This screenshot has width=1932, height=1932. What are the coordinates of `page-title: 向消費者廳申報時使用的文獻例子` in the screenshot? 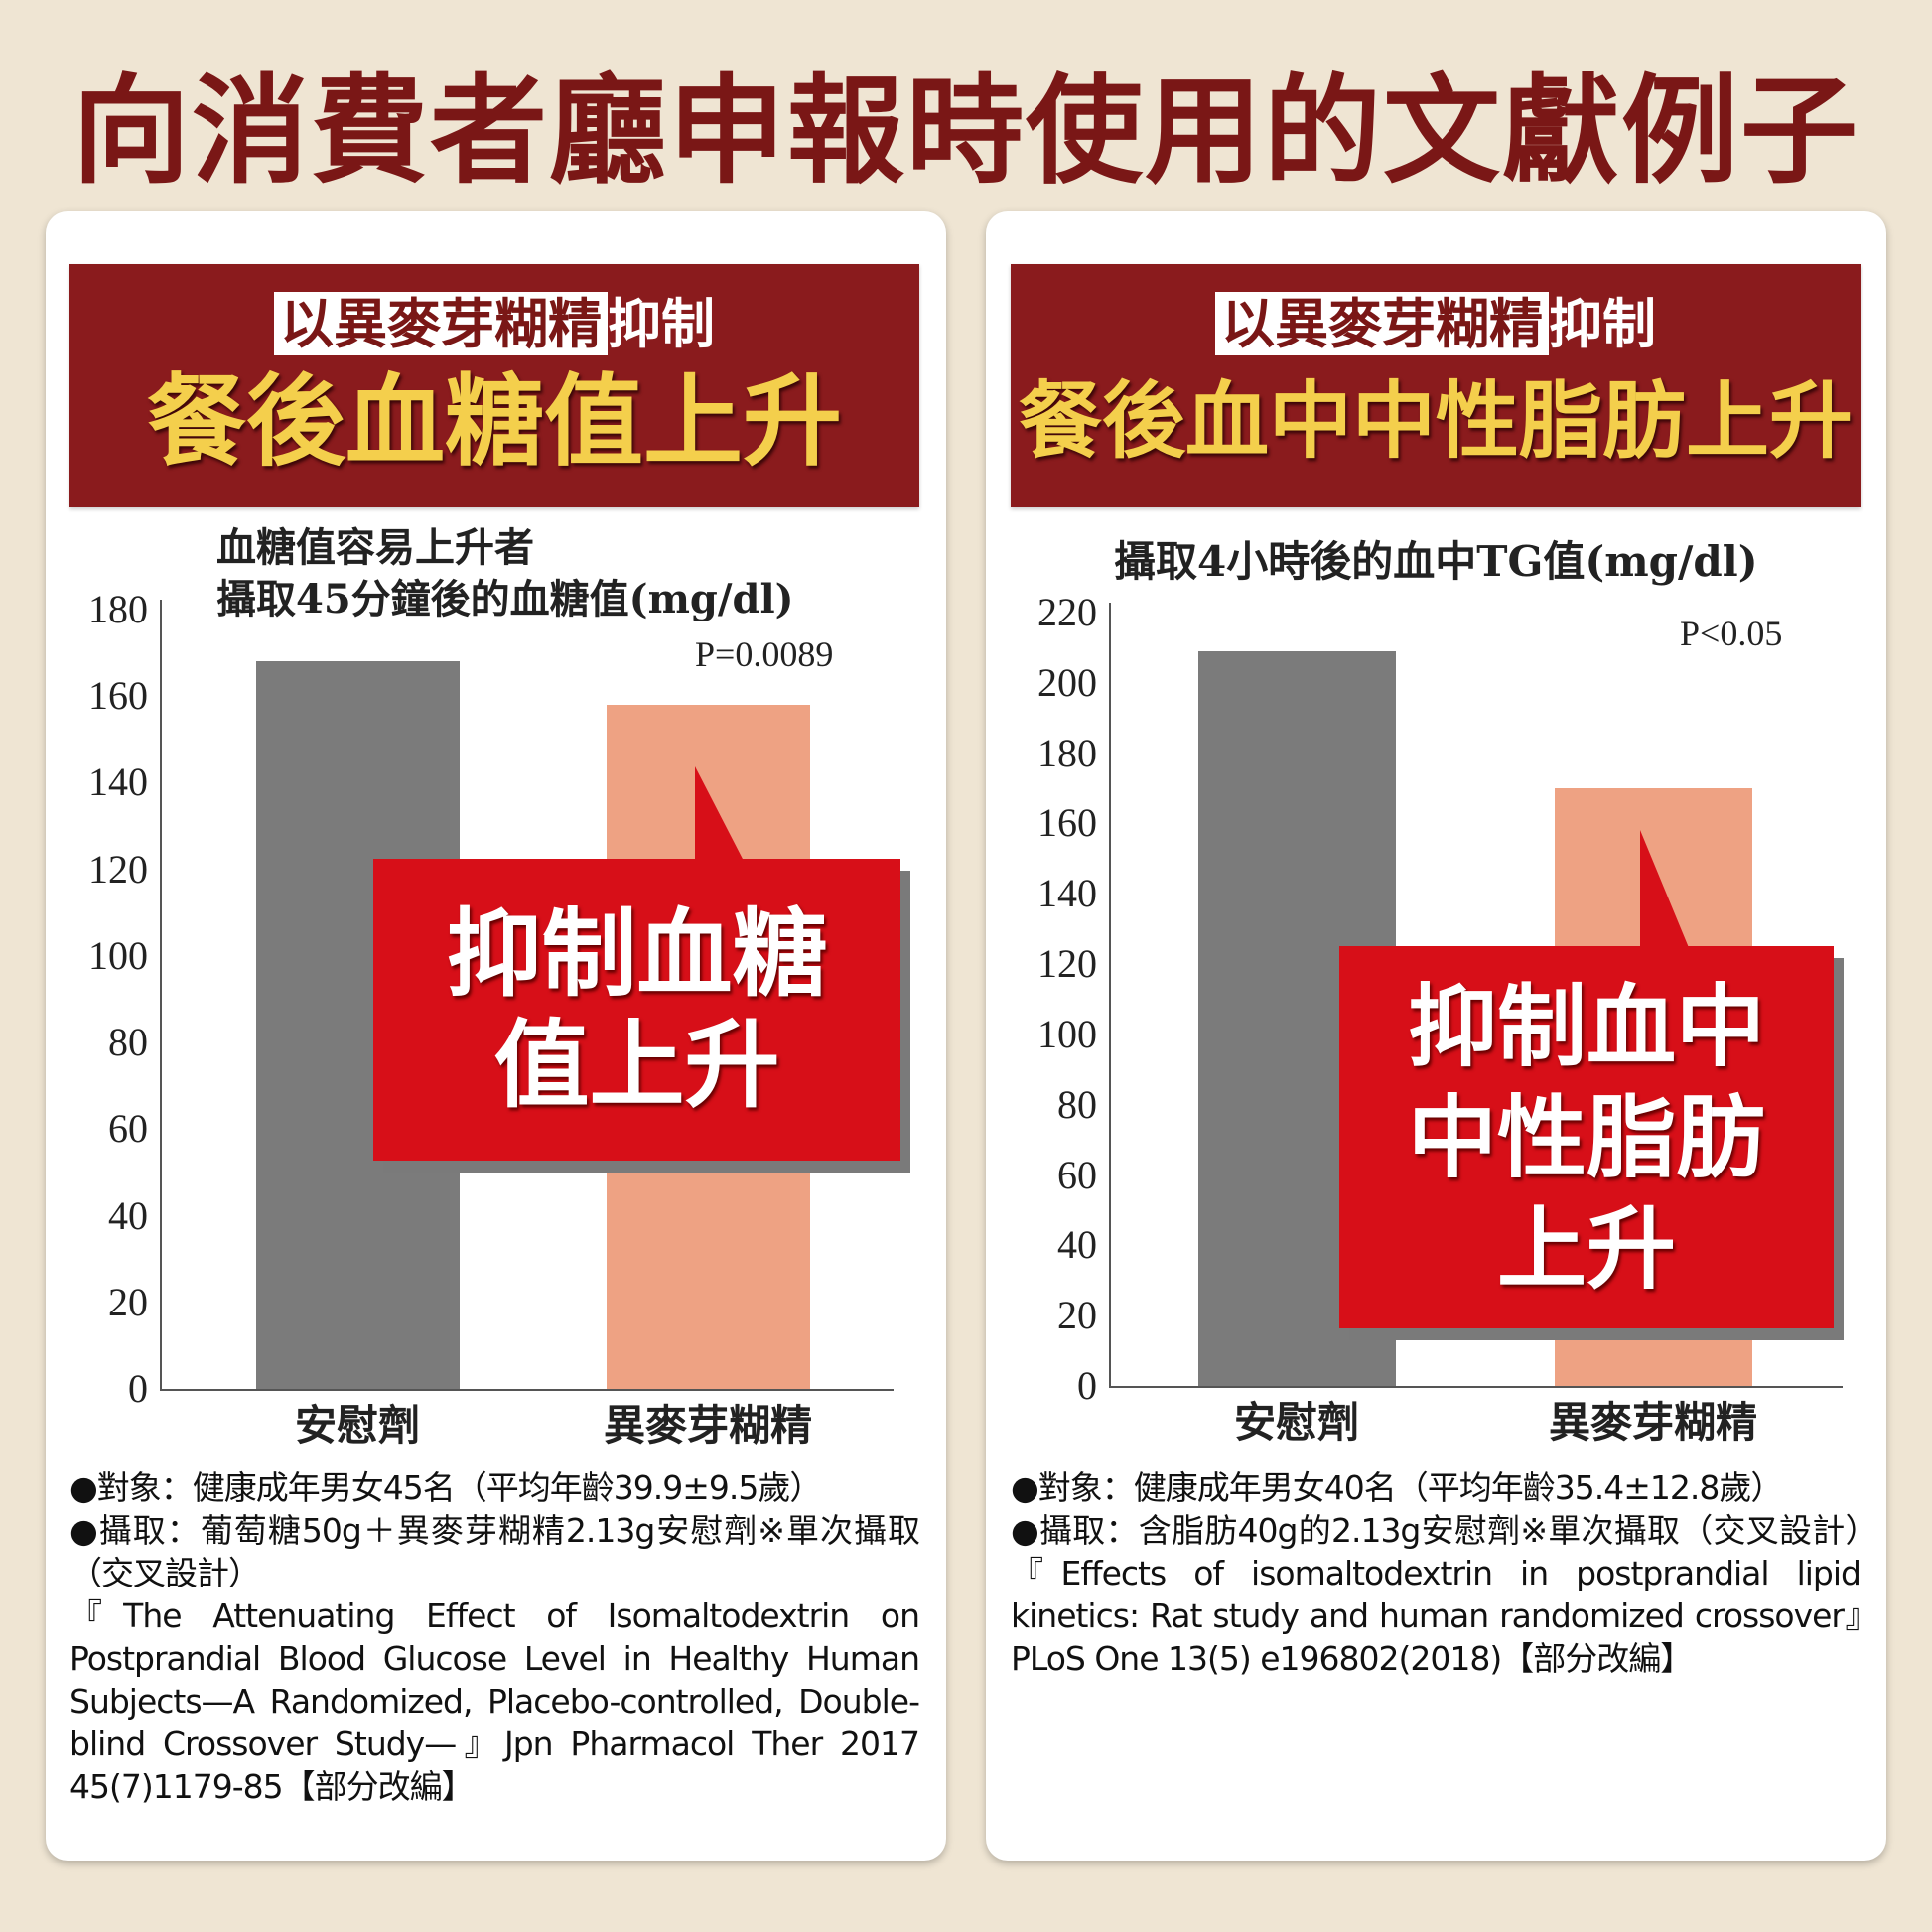 It's located at (966, 131).